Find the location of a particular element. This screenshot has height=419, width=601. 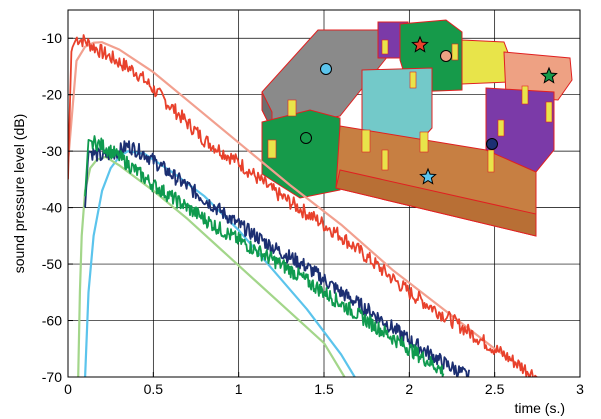

x-axis-ticks: 0 0.5 1 1.5 2 2.5 3 is located at coordinates (324, 384).